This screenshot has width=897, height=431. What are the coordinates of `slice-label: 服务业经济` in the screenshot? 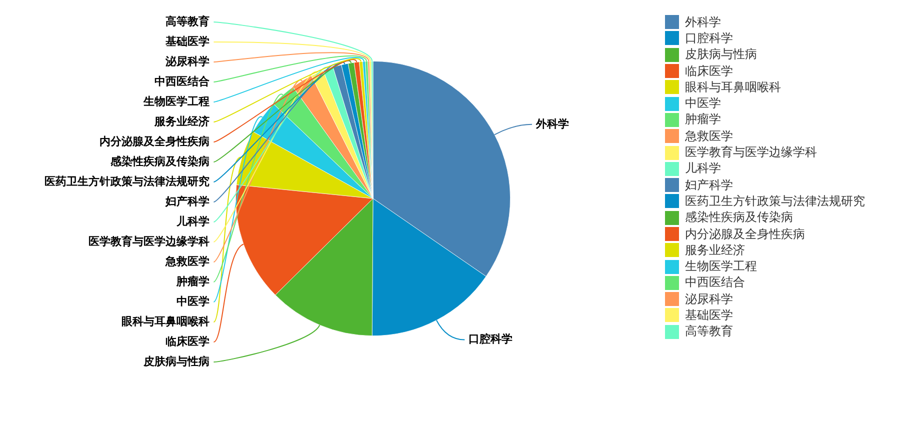 It's located at (182, 121).